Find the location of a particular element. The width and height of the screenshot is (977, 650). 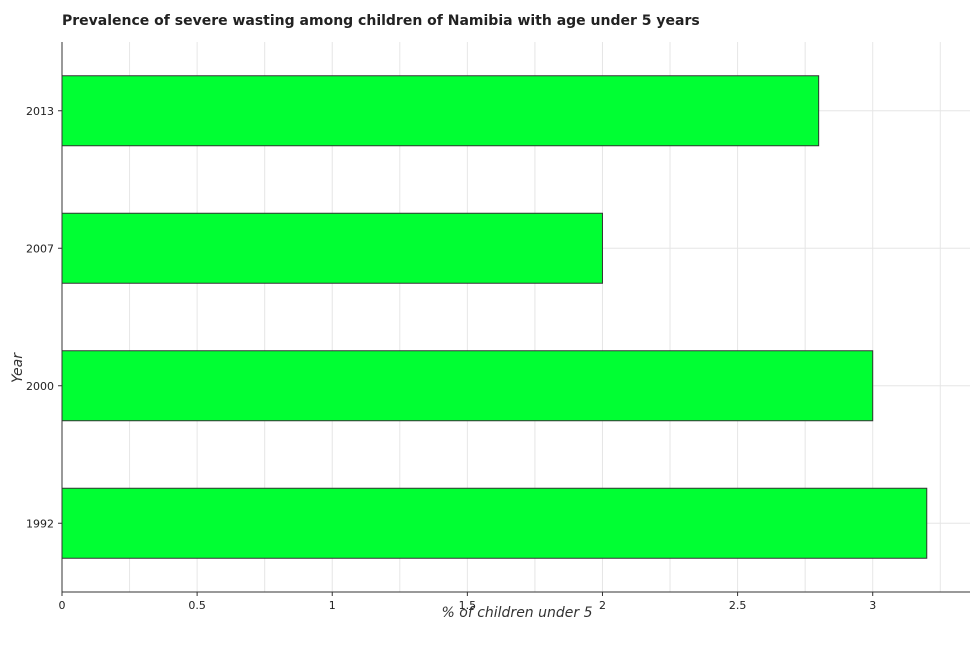

x-tick-label: 3 is located at coordinates (872, 605).